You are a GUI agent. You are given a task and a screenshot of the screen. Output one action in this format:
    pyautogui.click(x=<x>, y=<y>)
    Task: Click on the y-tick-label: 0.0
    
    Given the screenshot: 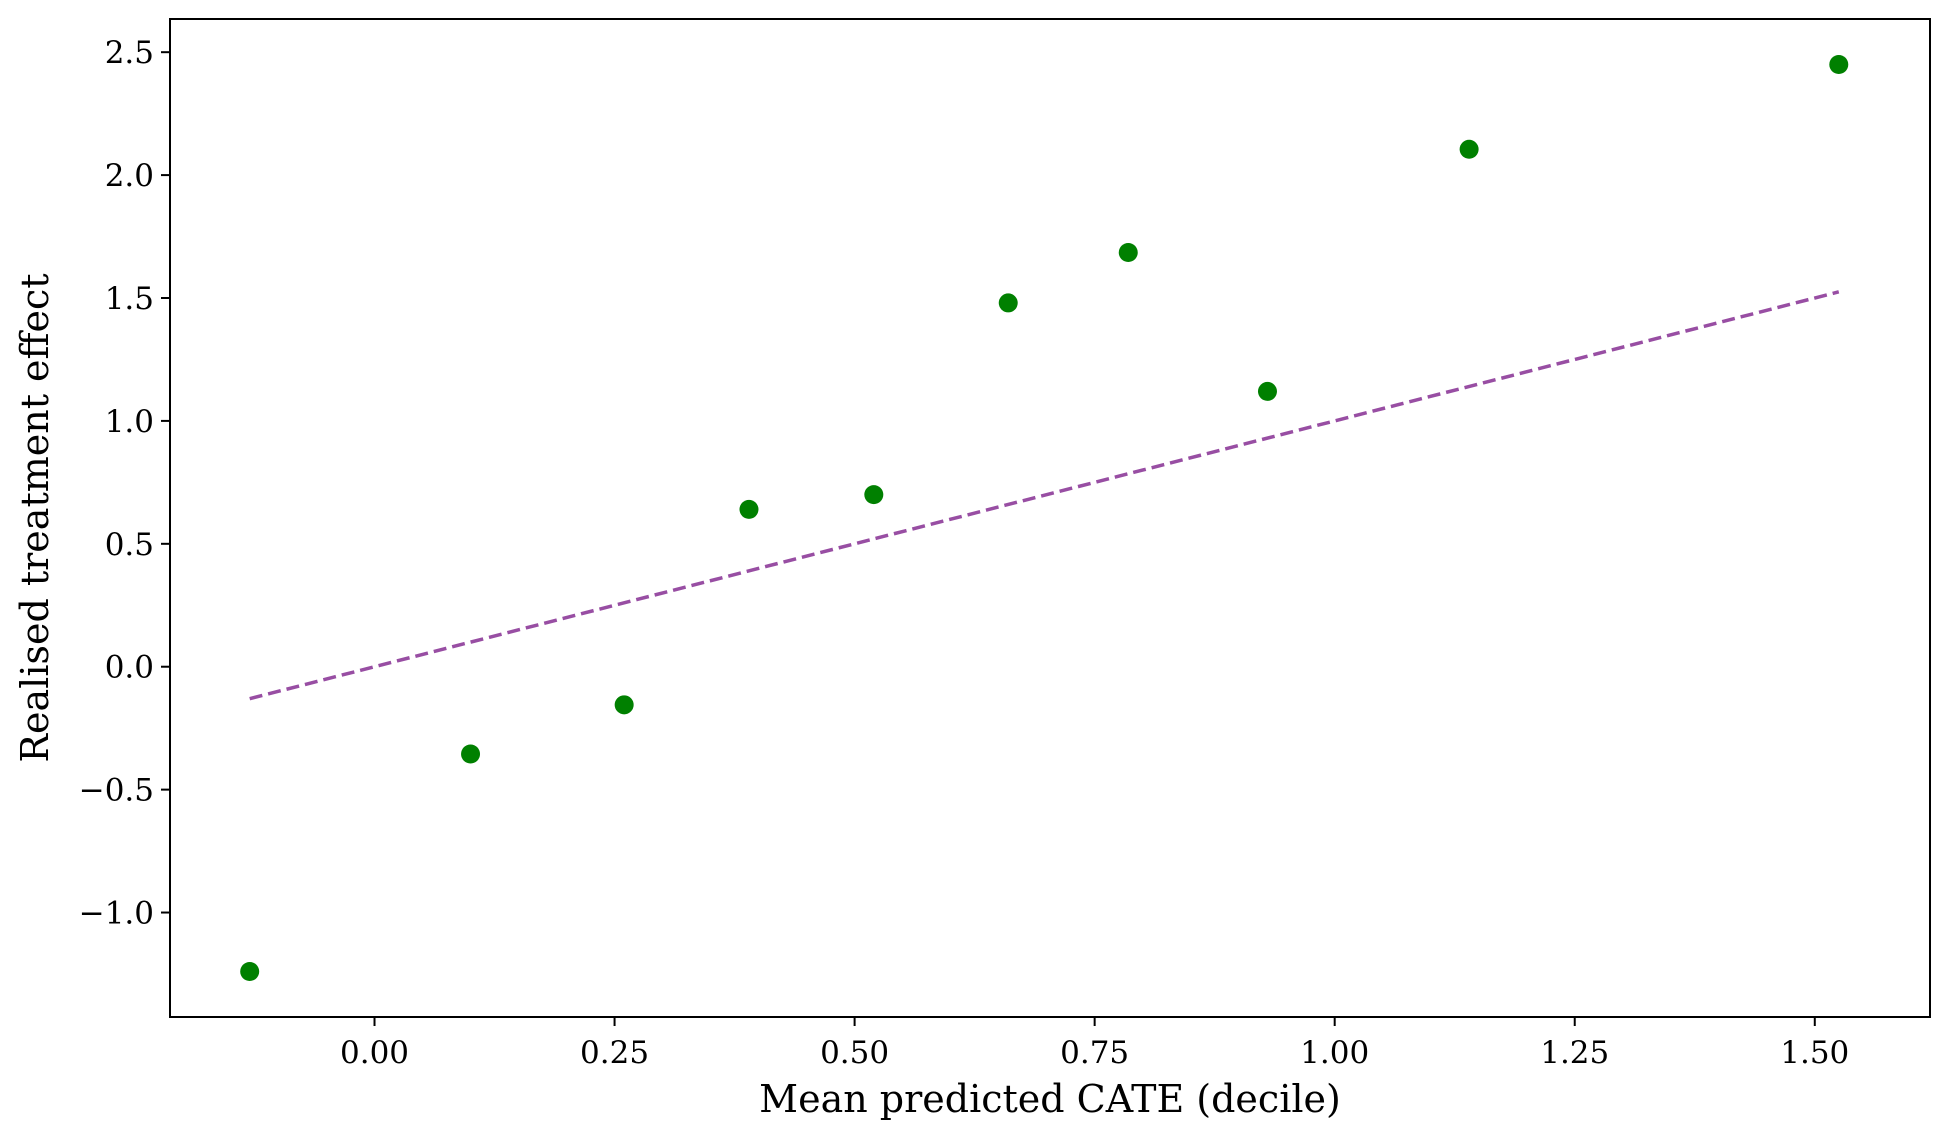 What is the action you would take?
    pyautogui.click(x=129, y=668)
    